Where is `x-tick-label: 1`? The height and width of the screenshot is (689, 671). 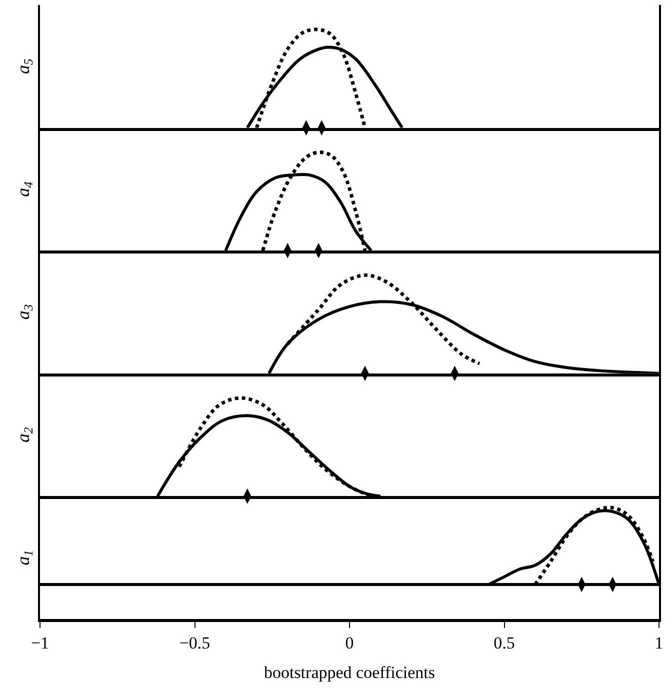 x-tick-label: 1 is located at coordinates (659, 642).